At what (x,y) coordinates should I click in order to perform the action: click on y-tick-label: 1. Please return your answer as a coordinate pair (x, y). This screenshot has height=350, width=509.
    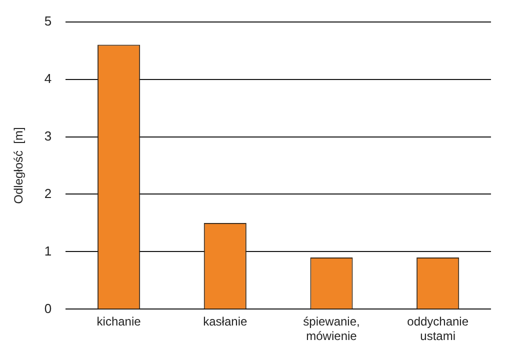
    Looking at the image, I should click on (48, 250).